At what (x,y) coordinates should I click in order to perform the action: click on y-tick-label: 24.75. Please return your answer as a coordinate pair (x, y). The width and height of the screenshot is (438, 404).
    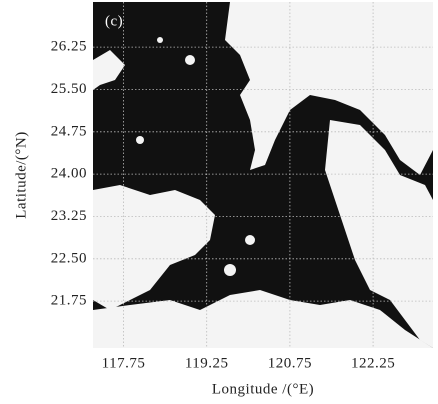
    Looking at the image, I should click on (69, 131).